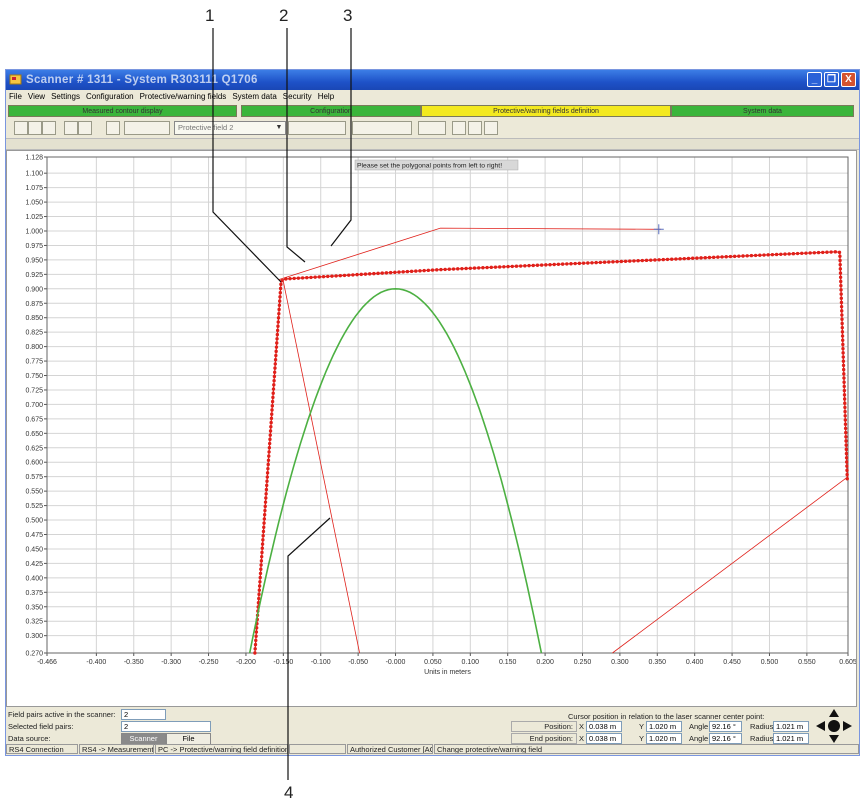 The image size is (862, 806). Describe the element at coordinates (34, 275) in the screenshot. I see `y-tick-label: 0.925` at that location.